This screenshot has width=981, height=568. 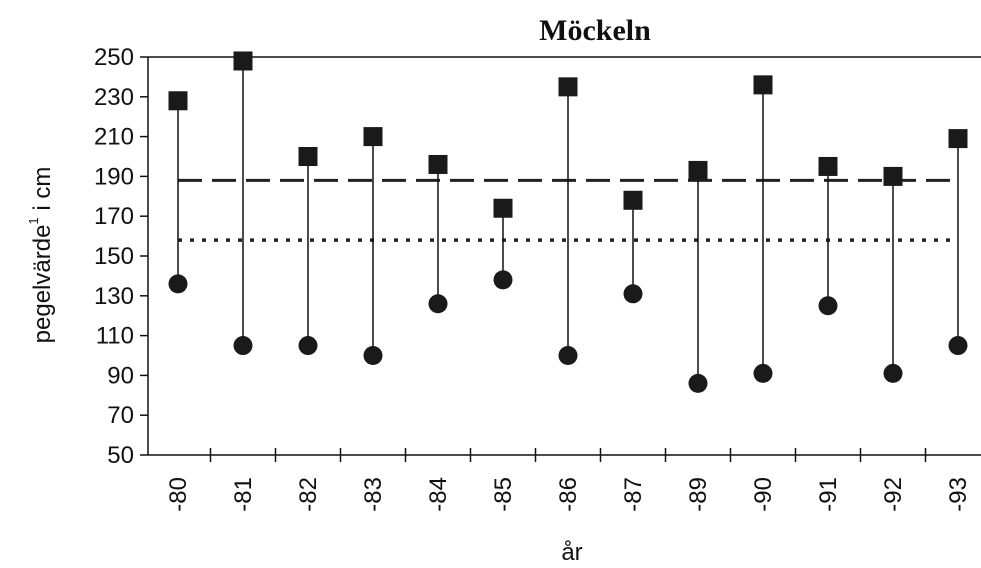 What do you see at coordinates (114, 296) in the screenshot?
I see `y-tick-label: 130` at bounding box center [114, 296].